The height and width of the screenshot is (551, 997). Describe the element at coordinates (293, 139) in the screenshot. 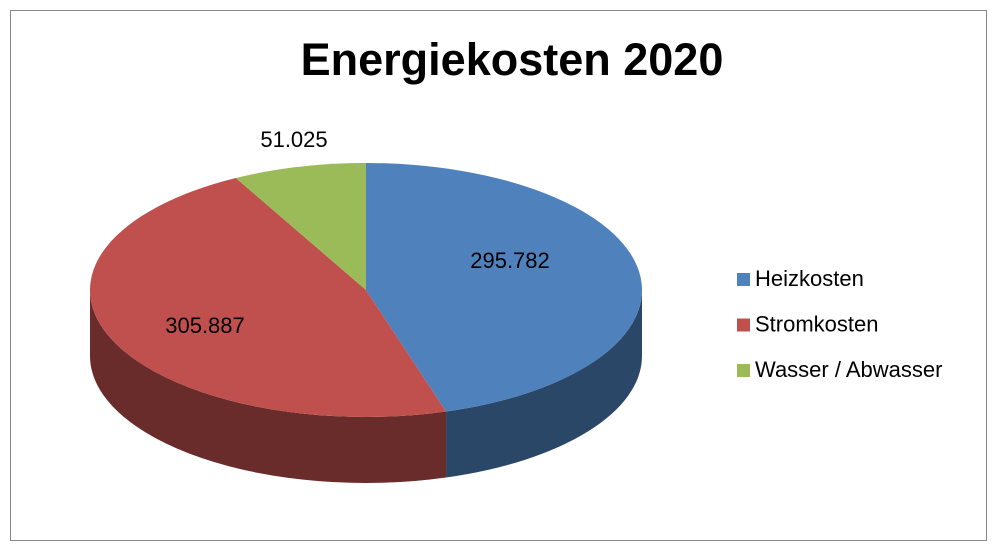

I see `data-label: 51.025` at that location.